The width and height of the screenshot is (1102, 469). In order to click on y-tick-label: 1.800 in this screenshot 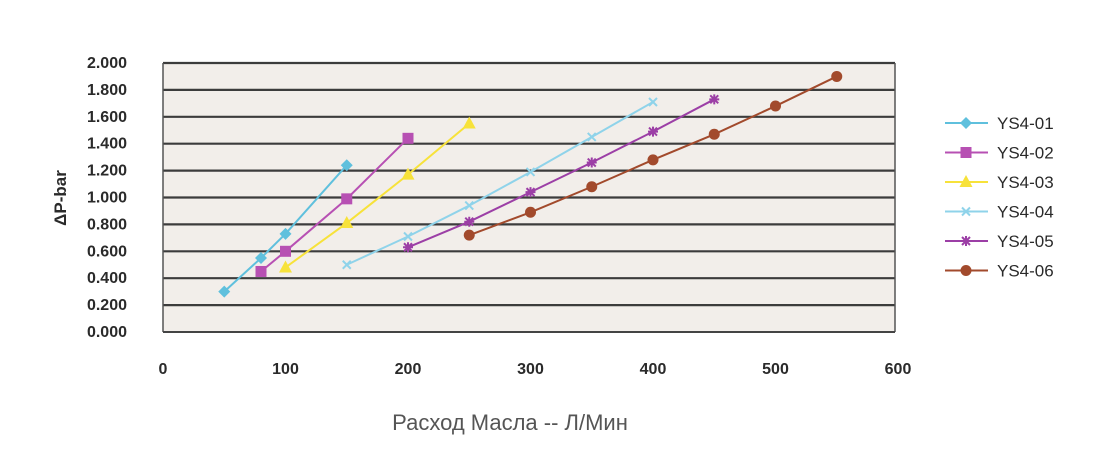, I will do `click(107, 90)`.